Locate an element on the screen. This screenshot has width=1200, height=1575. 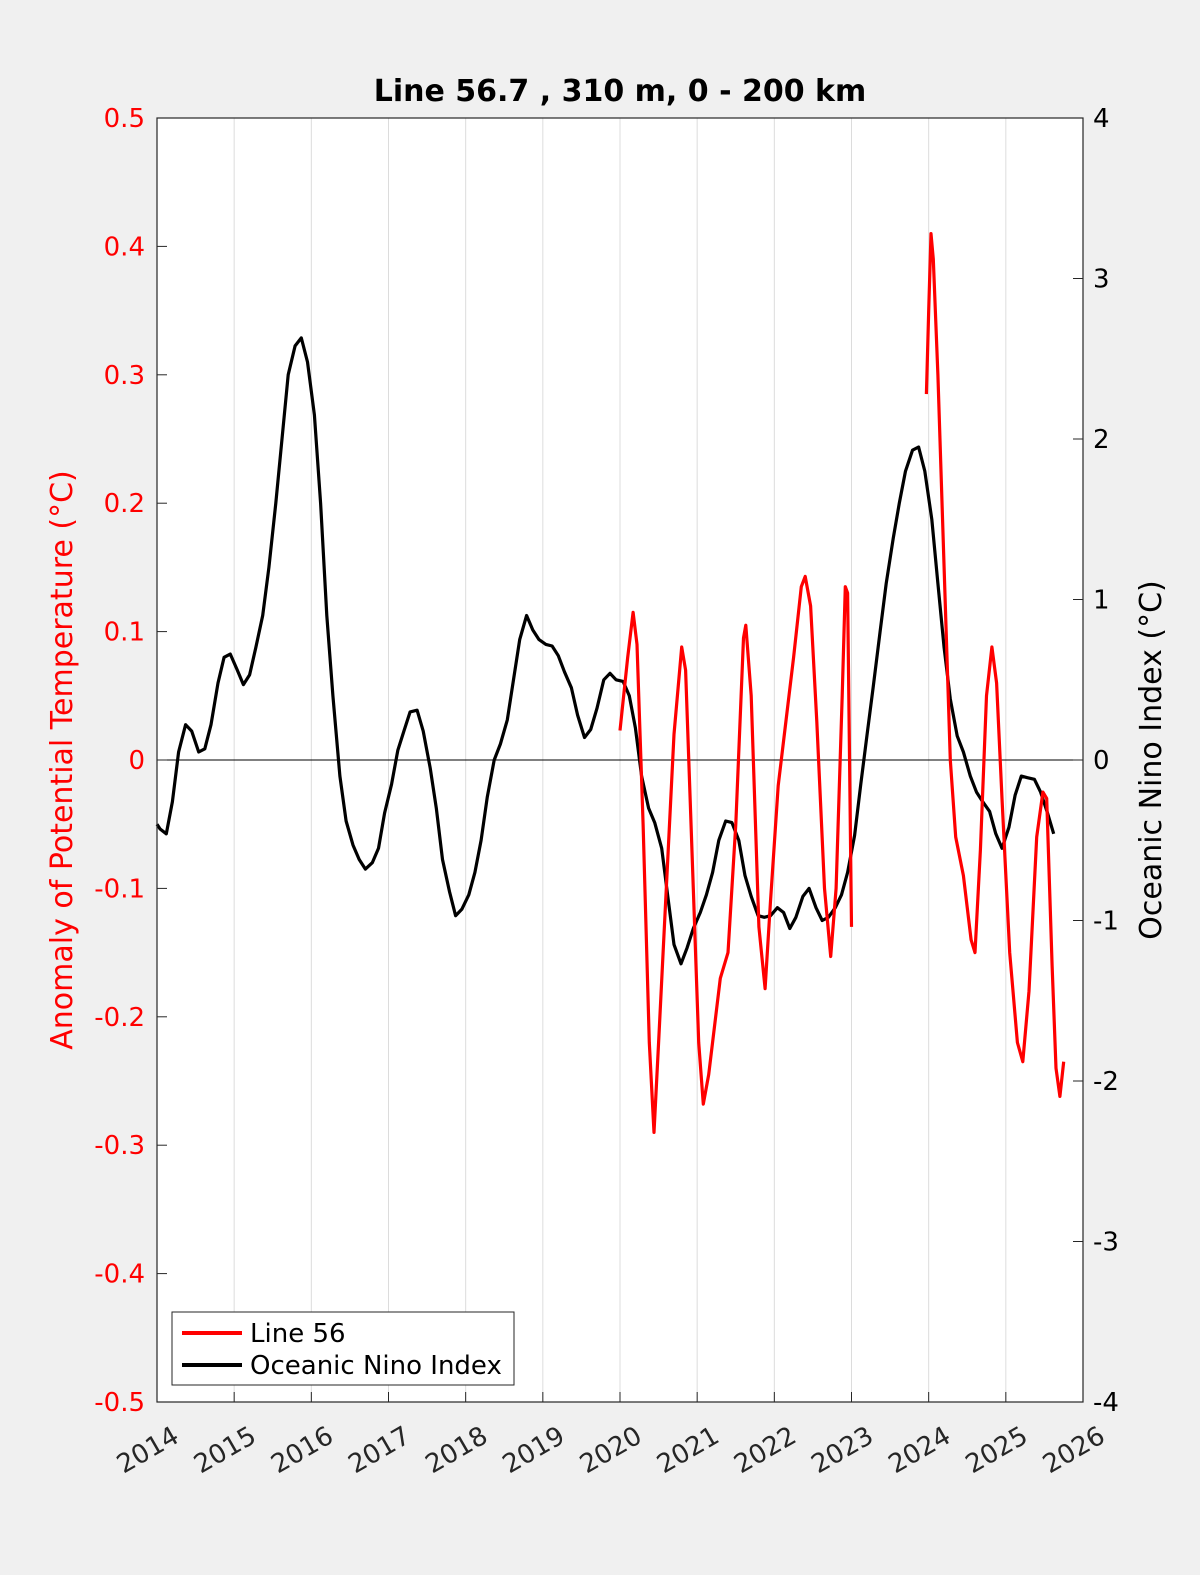
y-left-tick-label--0.1: -0.1 is located at coordinates (119, 889).